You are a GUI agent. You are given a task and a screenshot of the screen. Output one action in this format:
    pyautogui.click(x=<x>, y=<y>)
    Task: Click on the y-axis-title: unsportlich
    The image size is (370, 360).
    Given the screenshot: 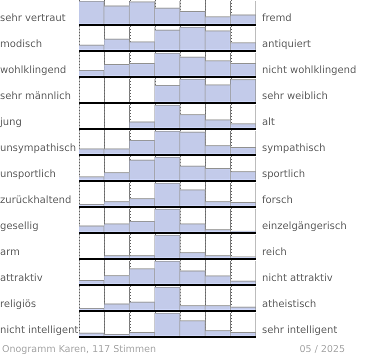 What is the action you would take?
    pyautogui.click(x=28, y=175)
    